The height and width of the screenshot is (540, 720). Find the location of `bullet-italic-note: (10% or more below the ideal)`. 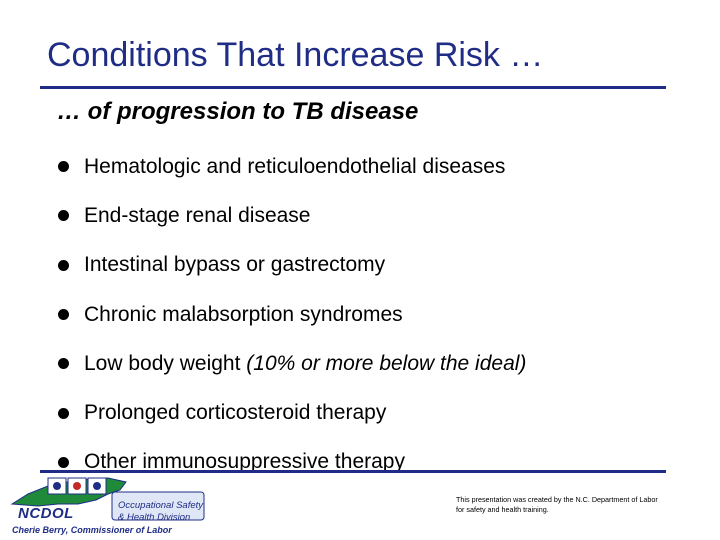

bullet-italic-note: (10% or more below the ideal) is located at coordinates (386, 363).